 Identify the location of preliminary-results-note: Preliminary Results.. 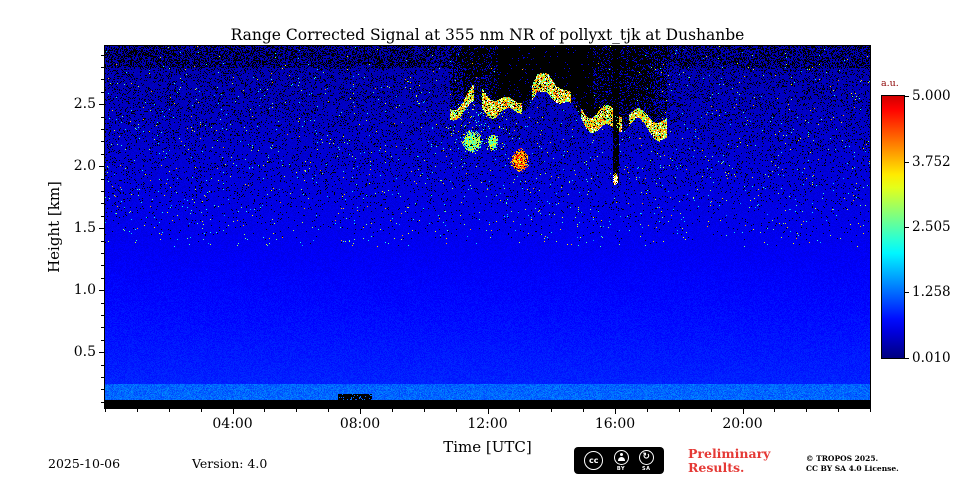
(729, 461).